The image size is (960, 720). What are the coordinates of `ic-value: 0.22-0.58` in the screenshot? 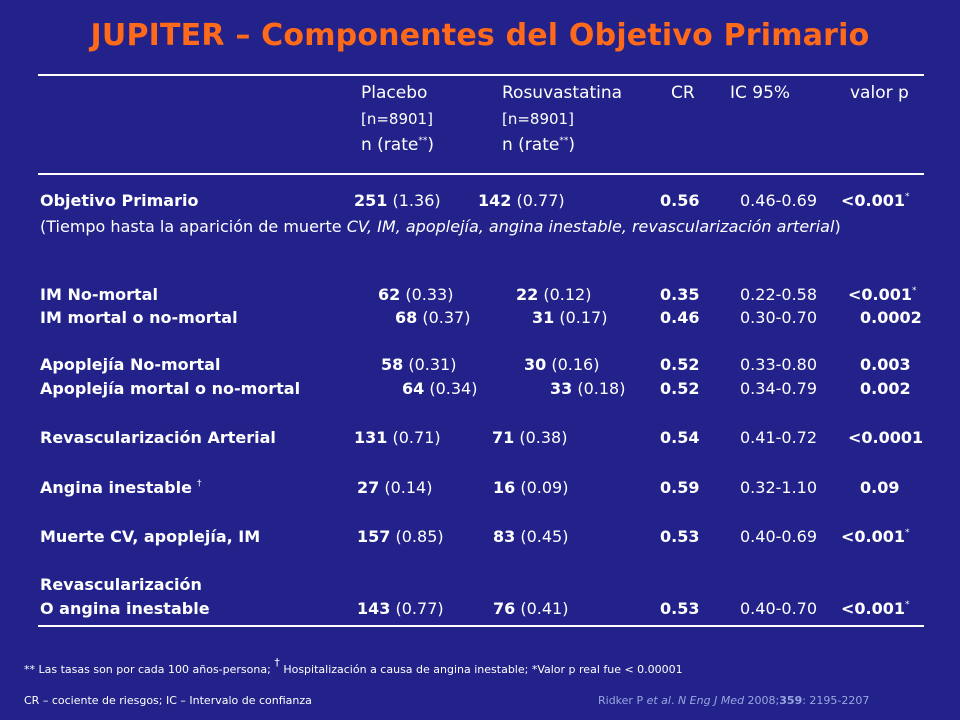 It's located at (779, 294).